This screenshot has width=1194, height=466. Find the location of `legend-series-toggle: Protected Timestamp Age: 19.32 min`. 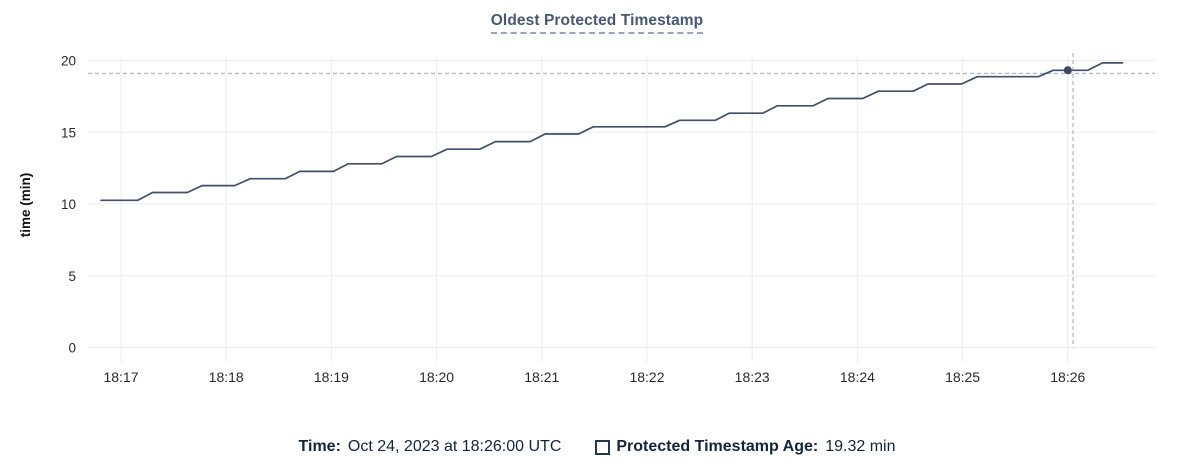

legend-series-toggle: Protected Timestamp Age: 19.32 min is located at coordinates (745, 447).